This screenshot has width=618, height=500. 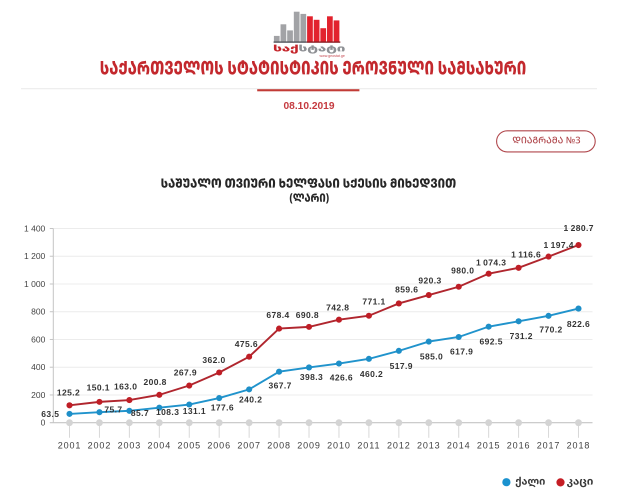 What do you see at coordinates (189, 445) in the screenshot?
I see `svg-text: 2005` at bounding box center [189, 445].